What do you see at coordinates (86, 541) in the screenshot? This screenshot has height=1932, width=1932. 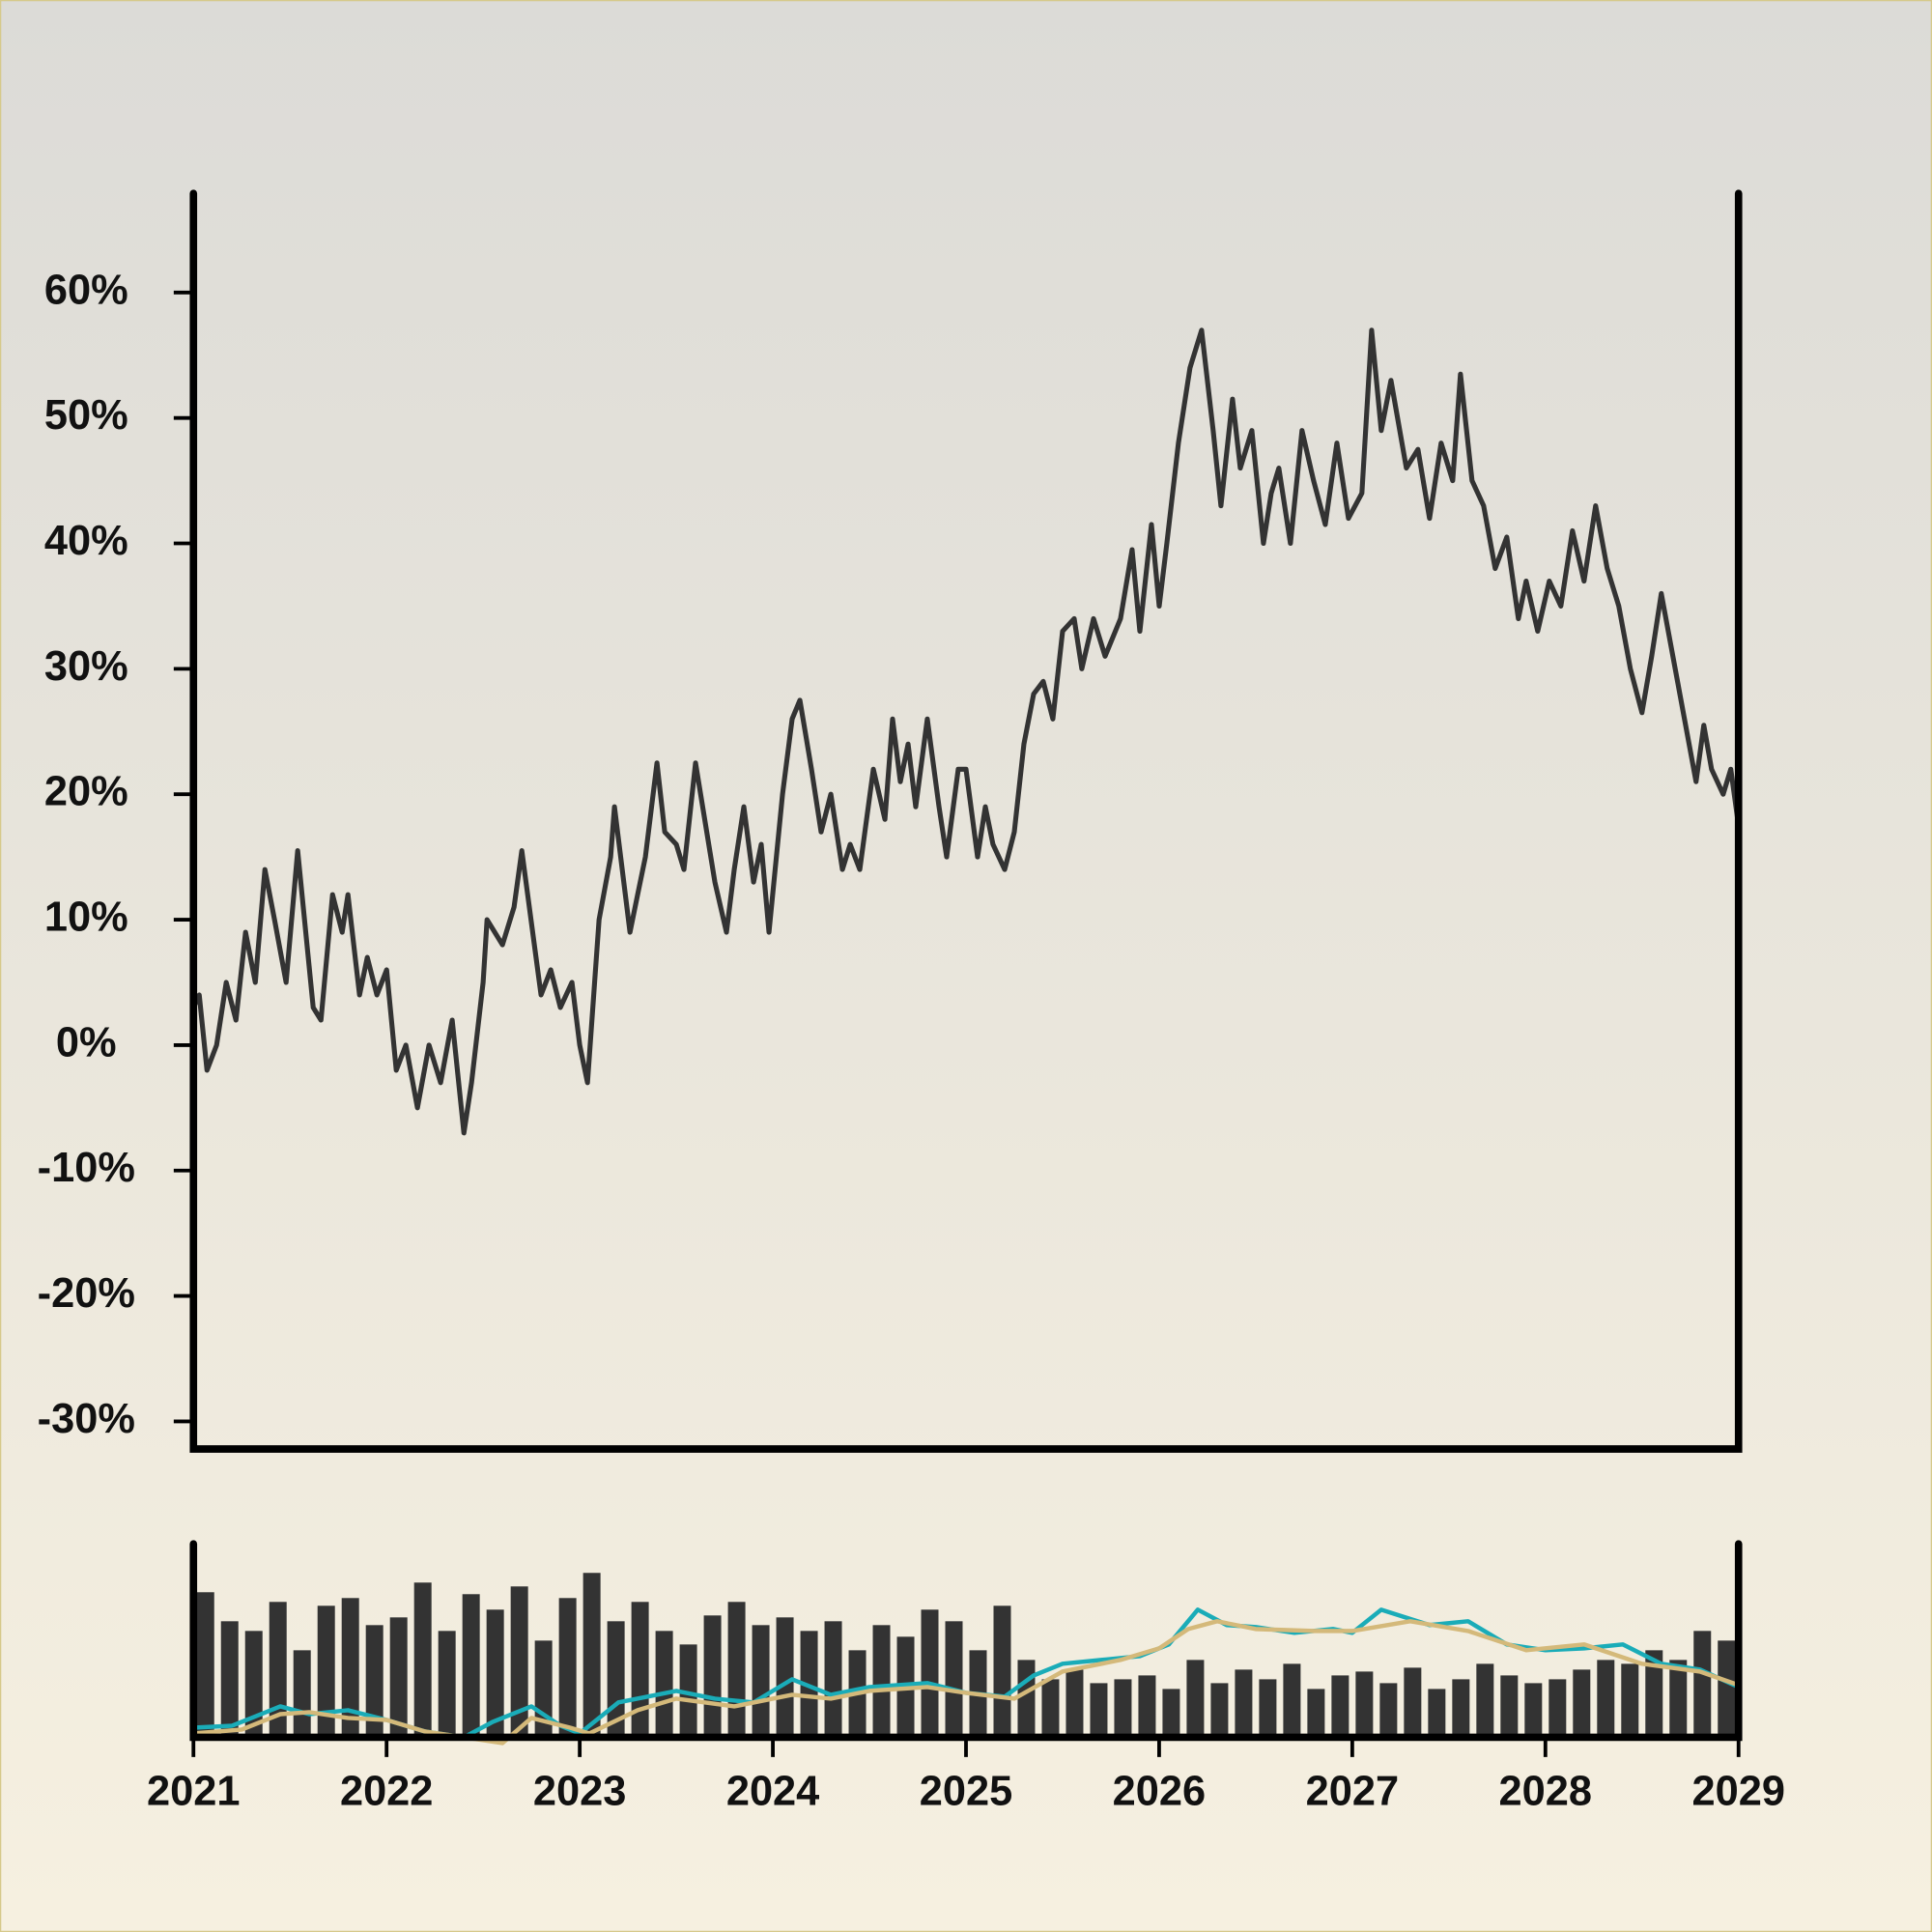 I see `y-tick-label: 40%` at bounding box center [86, 541].